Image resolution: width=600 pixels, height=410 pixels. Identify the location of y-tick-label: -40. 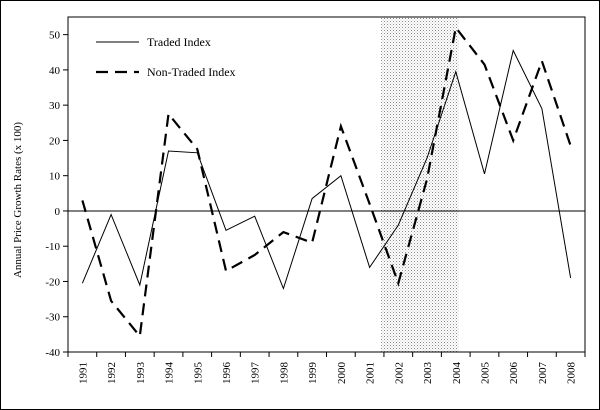
(52, 353).